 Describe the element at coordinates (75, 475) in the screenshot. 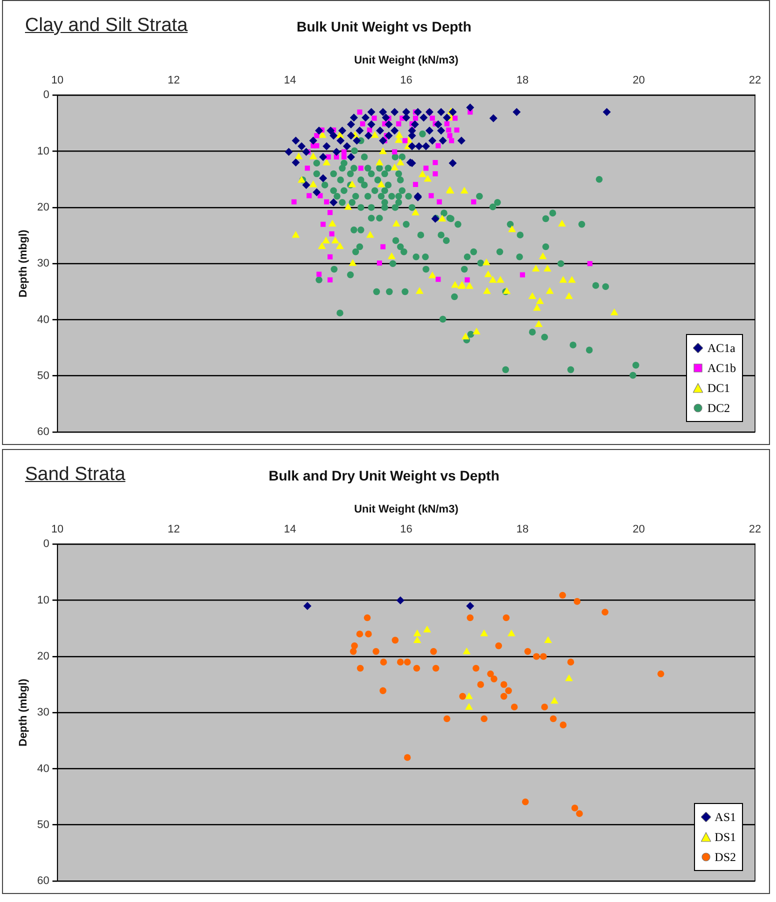

I see `text: Sand Strata` at that location.